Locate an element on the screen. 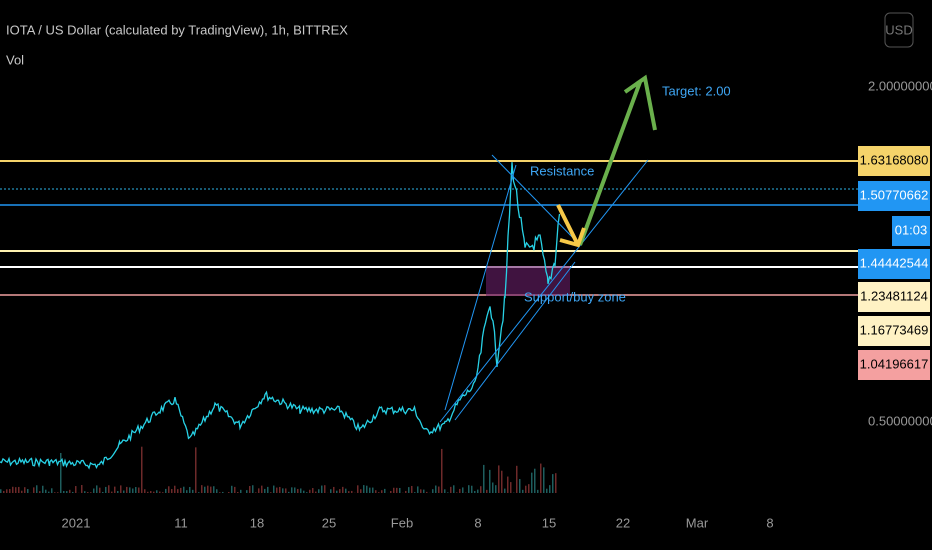  currency-button is located at coordinates (899, 30).